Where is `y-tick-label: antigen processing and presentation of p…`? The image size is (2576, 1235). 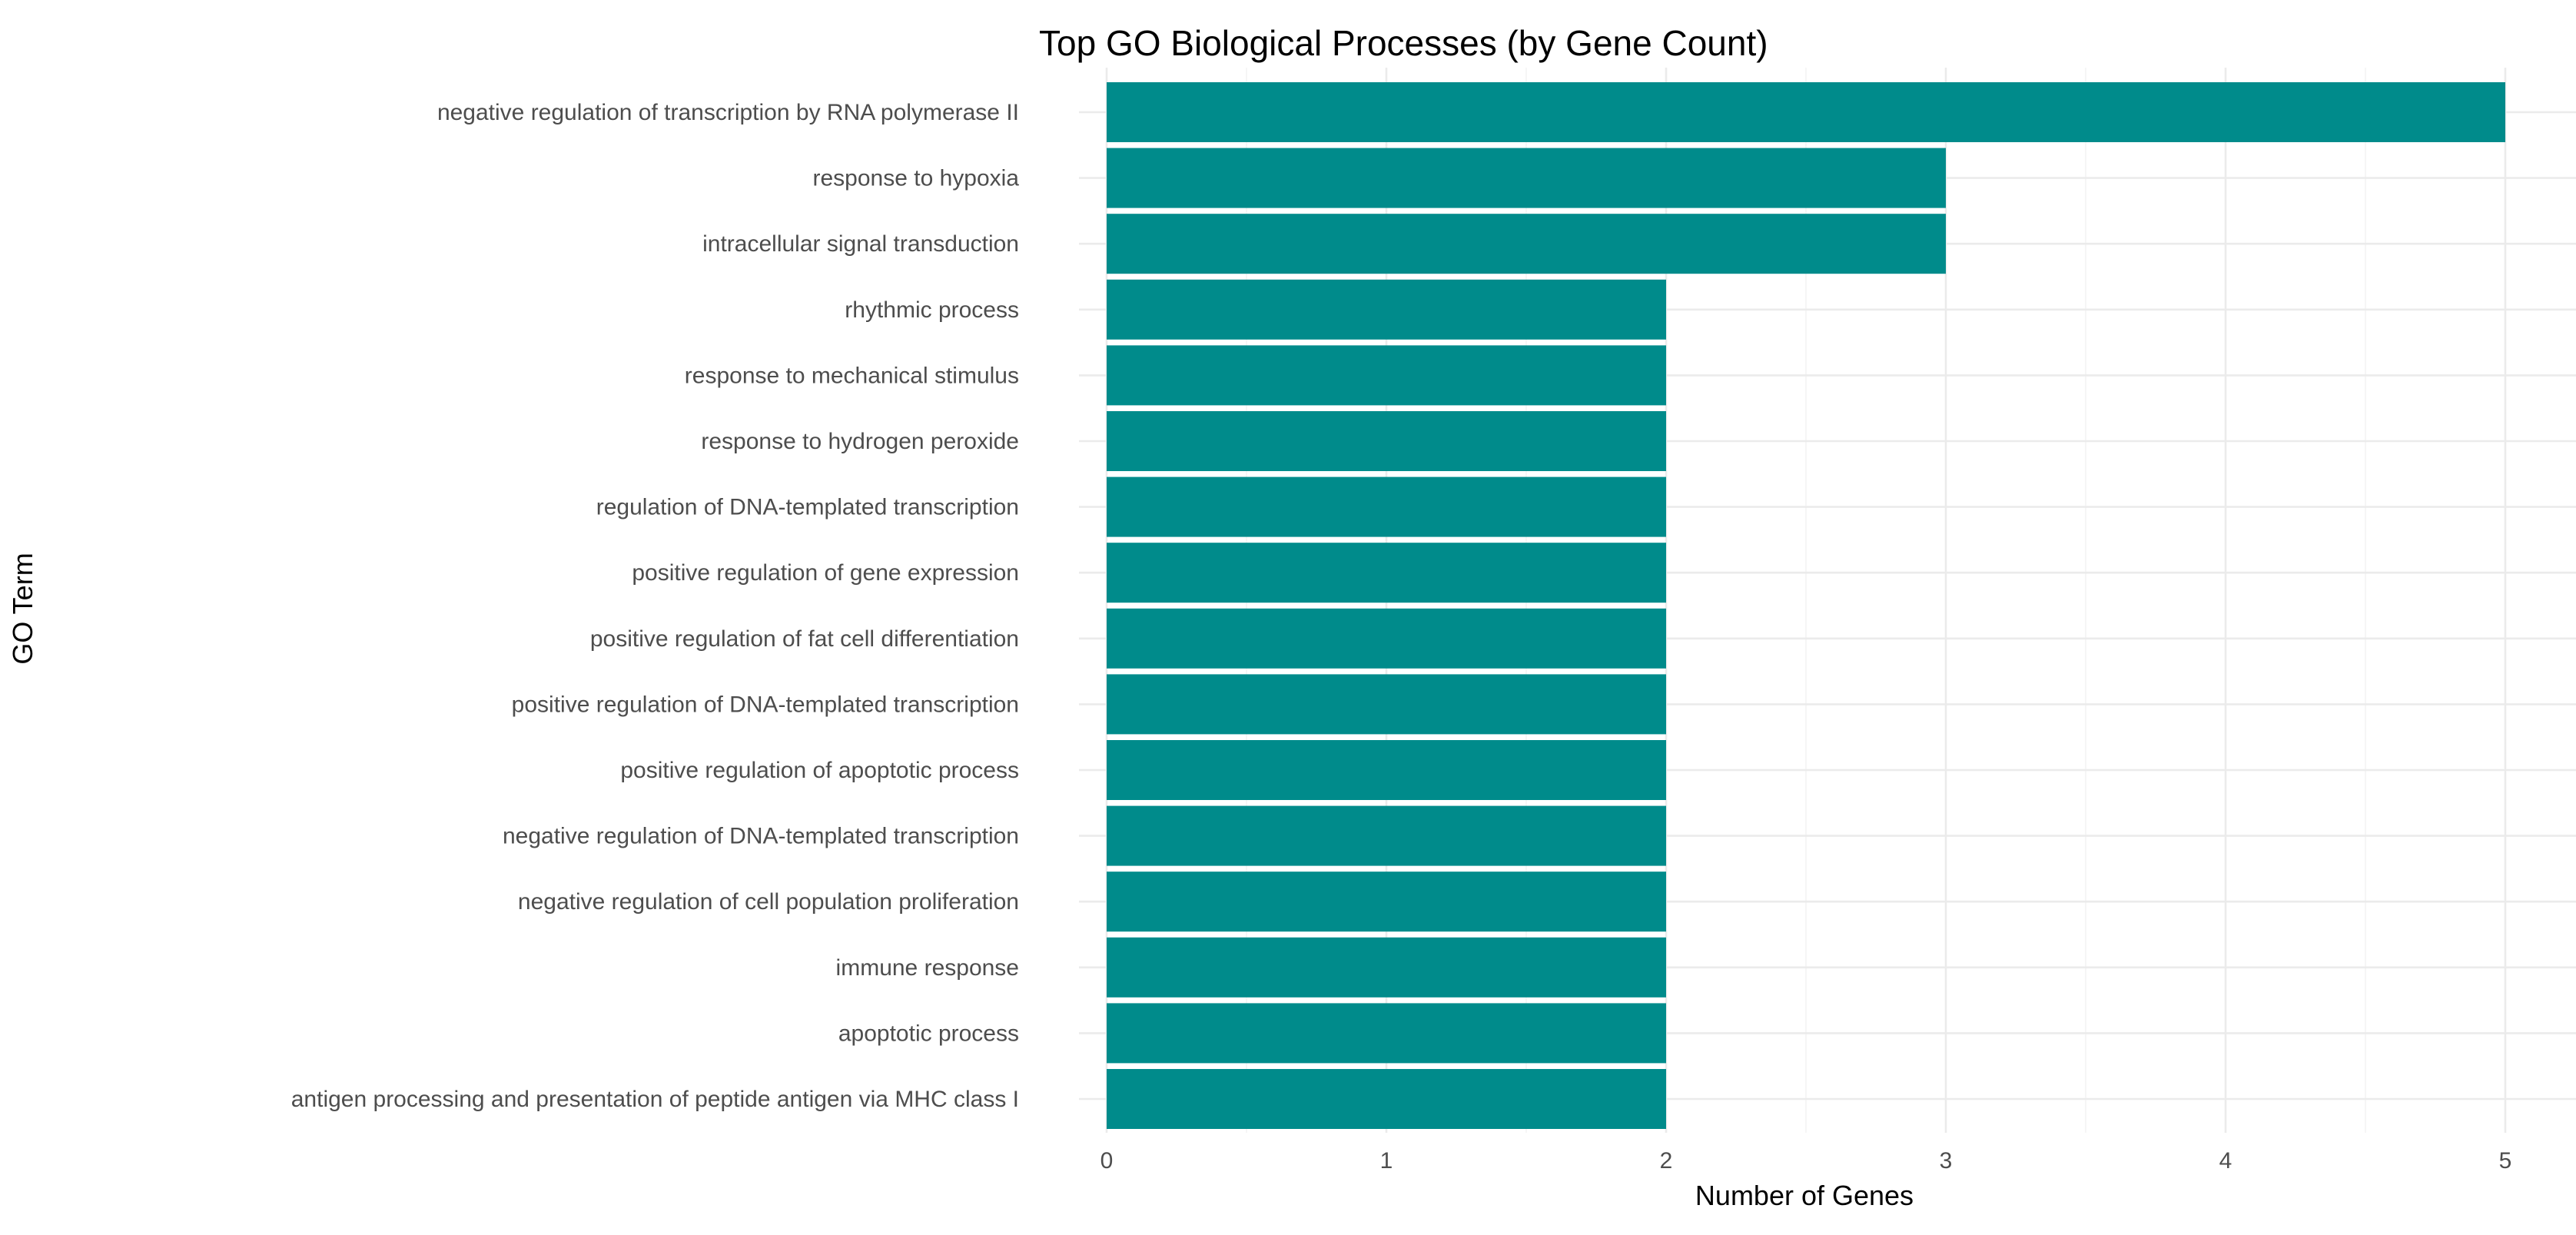 y-tick-label: antigen processing and presentation of p… is located at coordinates (655, 1099).